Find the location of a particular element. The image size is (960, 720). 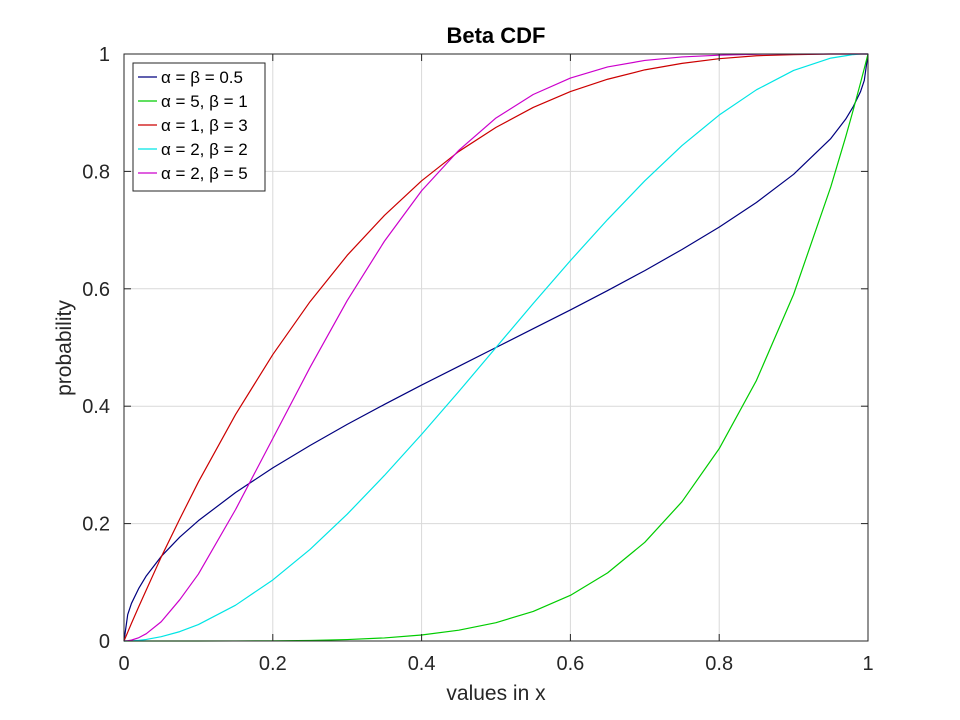

legend-box is located at coordinates (199, 127).